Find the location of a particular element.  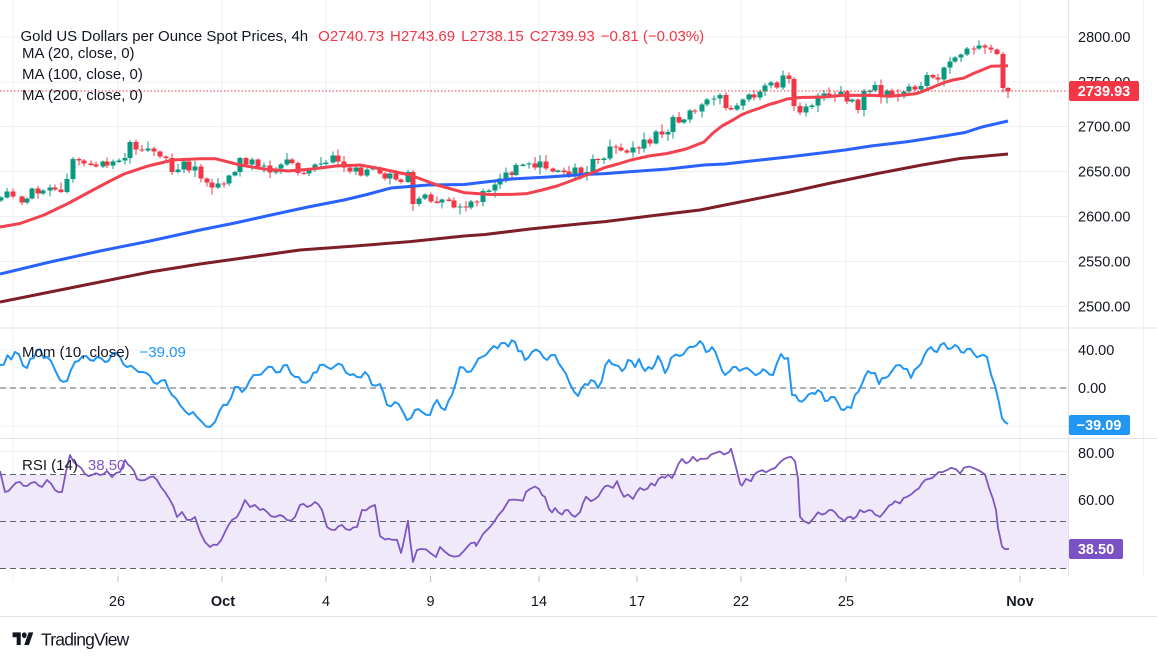

svg-text: 2650.00 is located at coordinates (1104, 173).